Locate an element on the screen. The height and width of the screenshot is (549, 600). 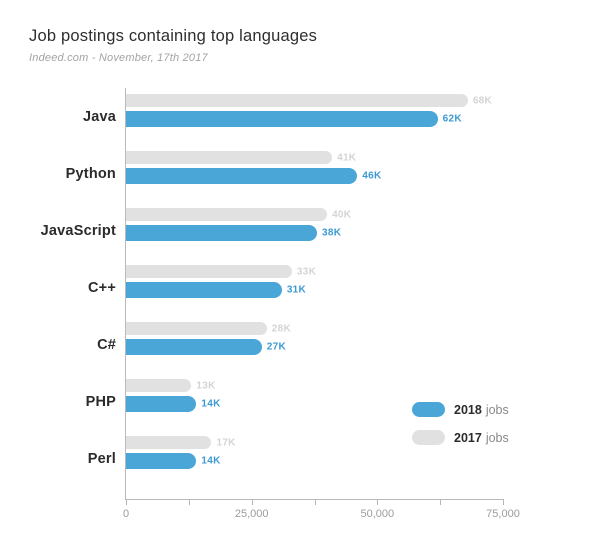
legend-label-2017: 2017 jobs is located at coordinates (481, 438).